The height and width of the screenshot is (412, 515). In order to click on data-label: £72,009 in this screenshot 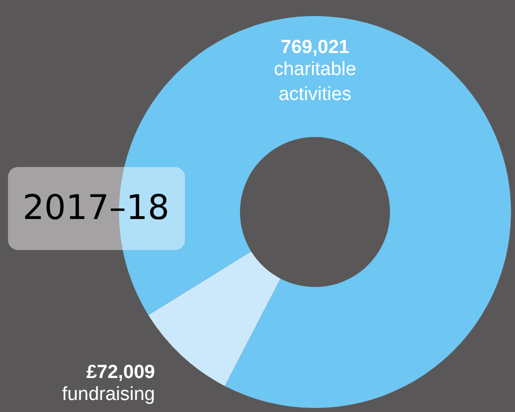, I will do `click(120, 372)`.